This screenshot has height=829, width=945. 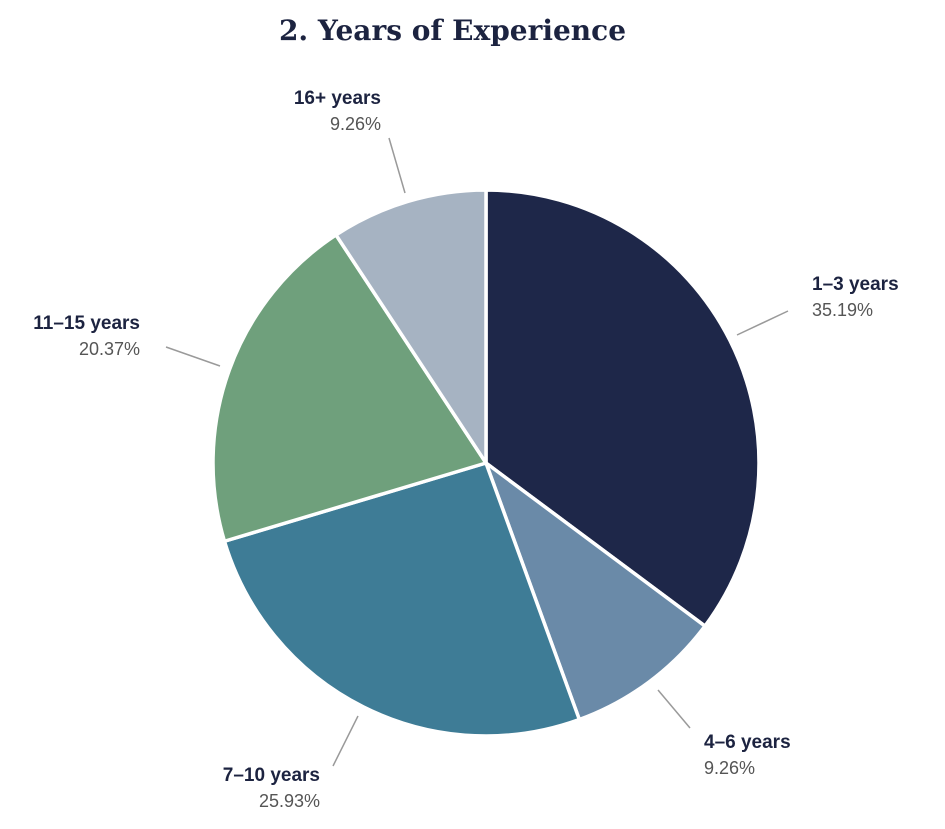 I want to click on slice-label: 7–10 years, so click(x=271, y=775).